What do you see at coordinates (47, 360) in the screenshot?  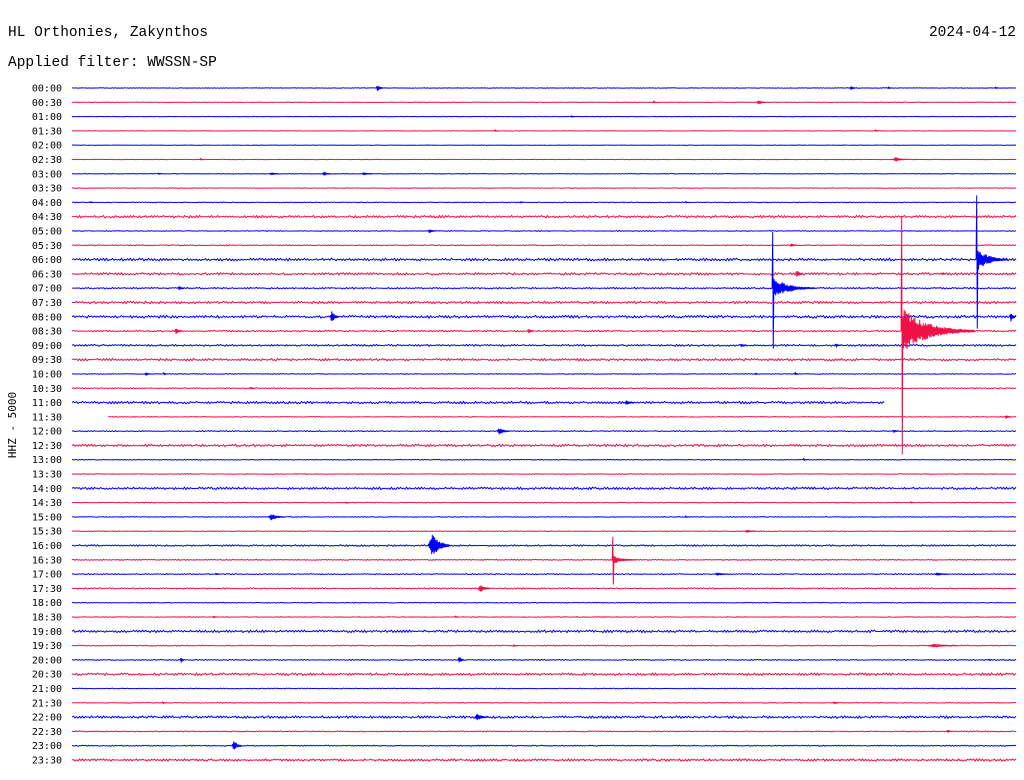 I see `time-label: 09:30` at bounding box center [47, 360].